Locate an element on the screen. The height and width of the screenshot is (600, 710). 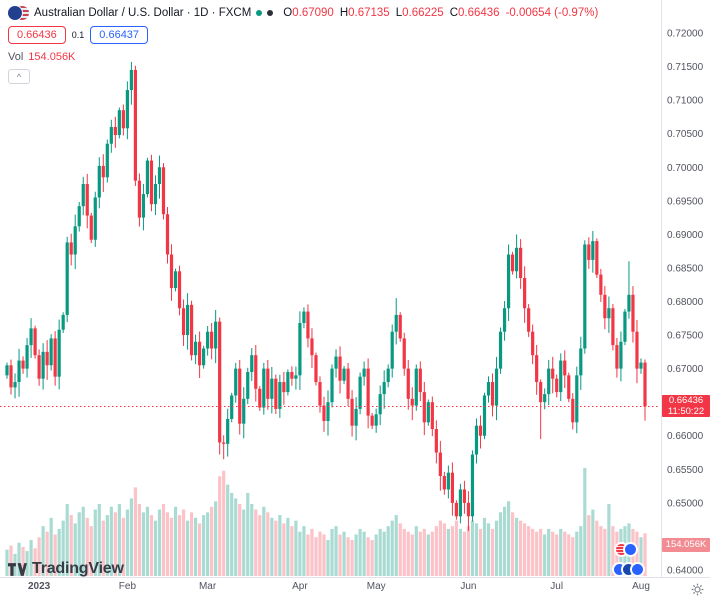
close-value: C0.66436 is located at coordinates (474, 13).